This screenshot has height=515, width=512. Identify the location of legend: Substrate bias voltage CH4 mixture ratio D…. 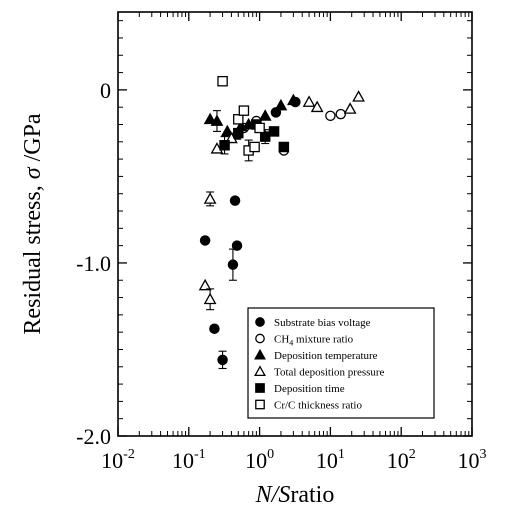
(341, 363).